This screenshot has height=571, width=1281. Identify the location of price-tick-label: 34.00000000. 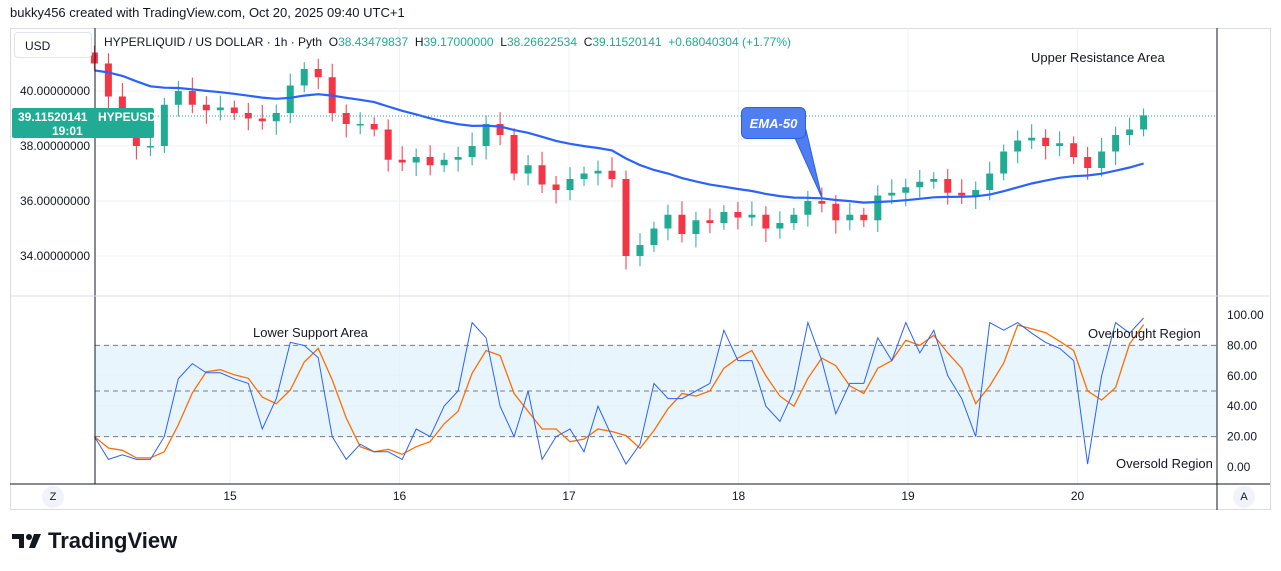
(55, 256).